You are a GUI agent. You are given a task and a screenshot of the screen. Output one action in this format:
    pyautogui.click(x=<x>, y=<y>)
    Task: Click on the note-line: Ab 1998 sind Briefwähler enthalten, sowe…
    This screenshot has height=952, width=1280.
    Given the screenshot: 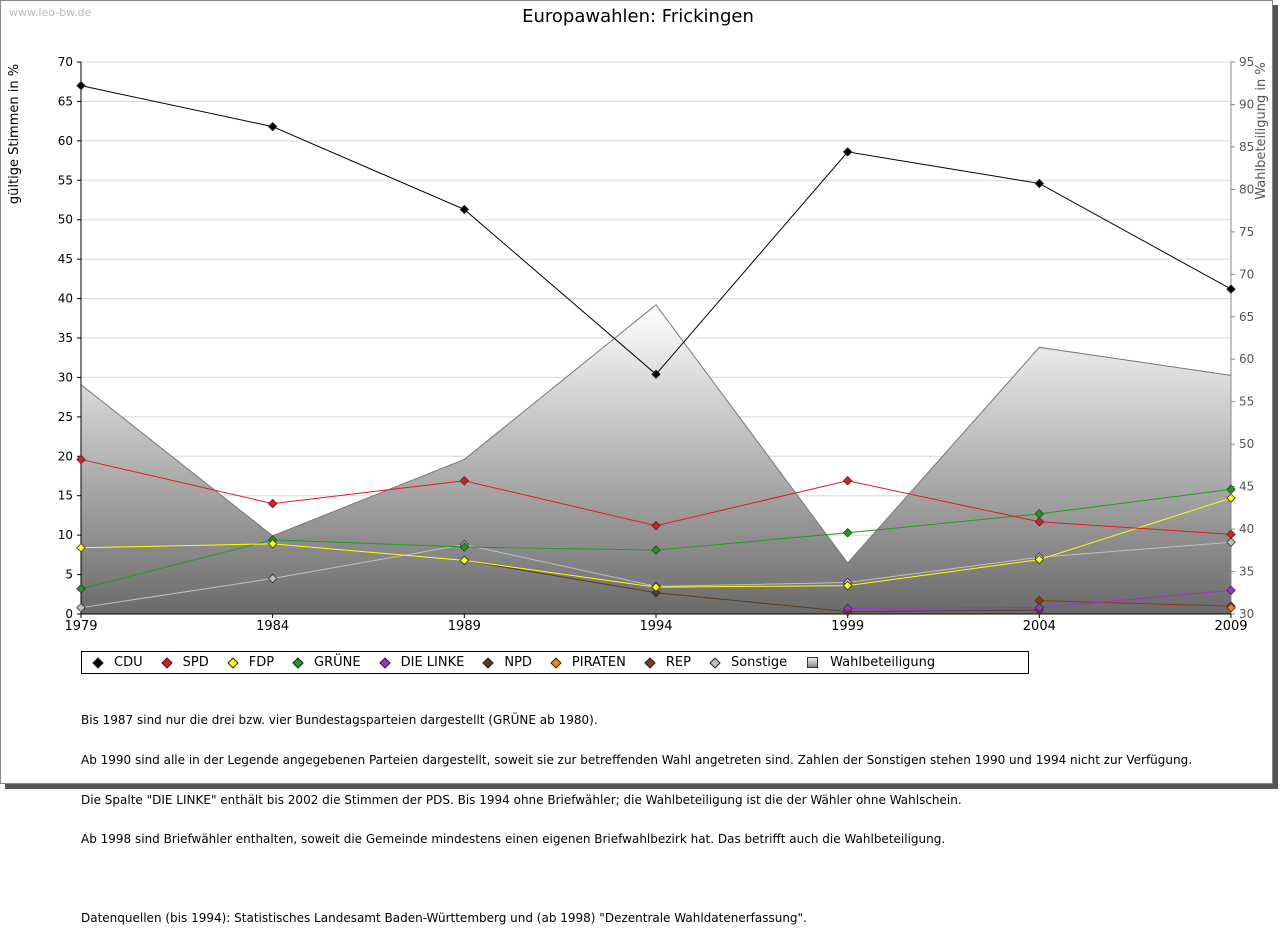 What is the action you would take?
    pyautogui.click(x=513, y=839)
    